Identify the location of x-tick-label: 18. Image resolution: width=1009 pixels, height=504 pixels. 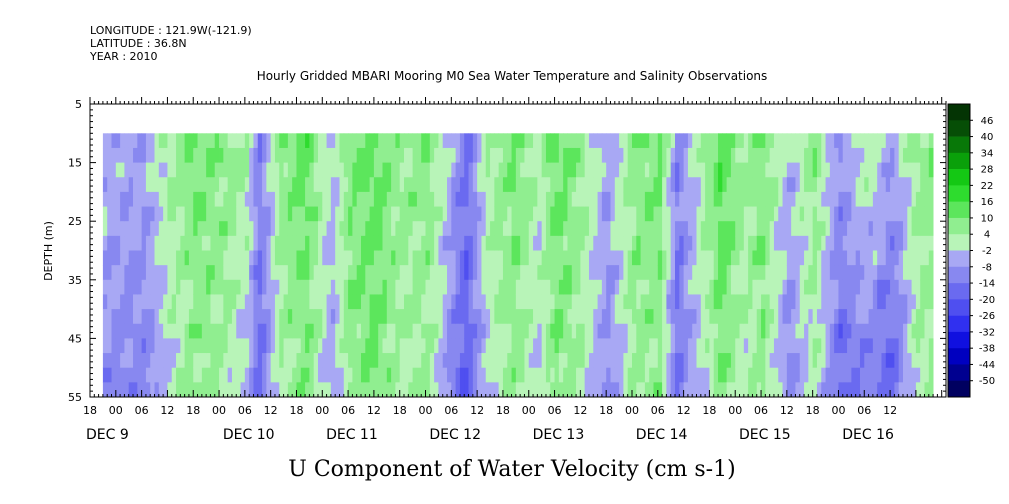
(503, 410).